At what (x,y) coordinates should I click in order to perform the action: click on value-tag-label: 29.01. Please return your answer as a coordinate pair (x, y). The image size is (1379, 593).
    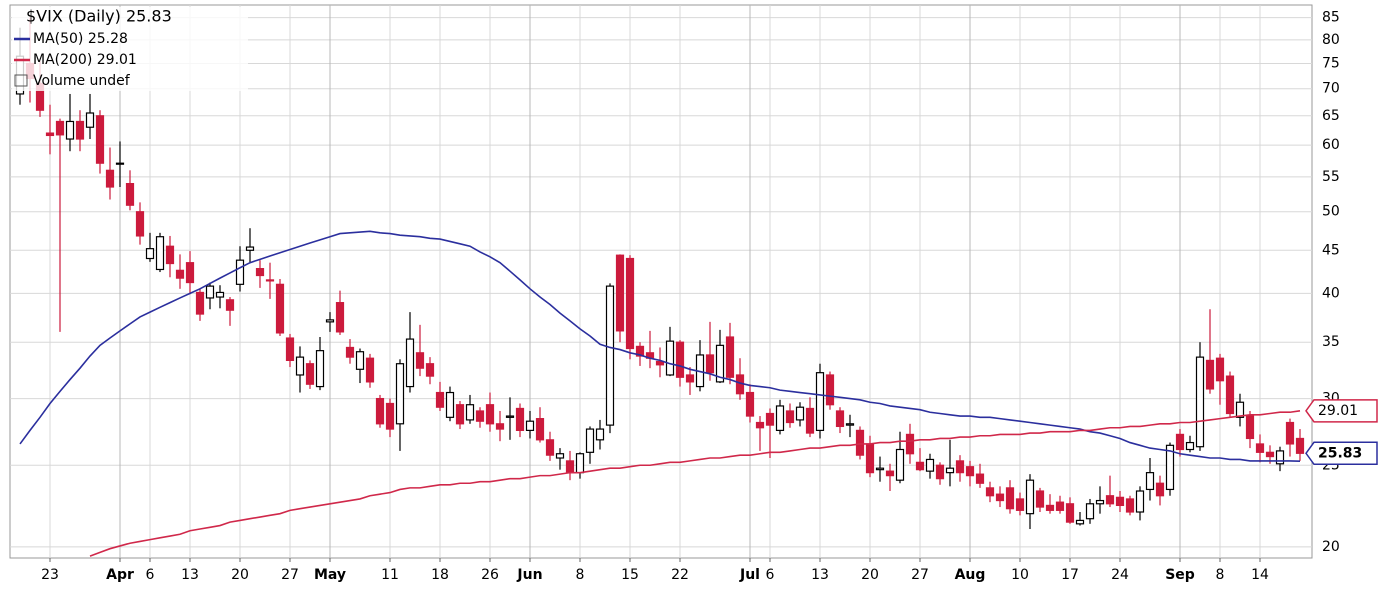
    Looking at the image, I should click on (1338, 411).